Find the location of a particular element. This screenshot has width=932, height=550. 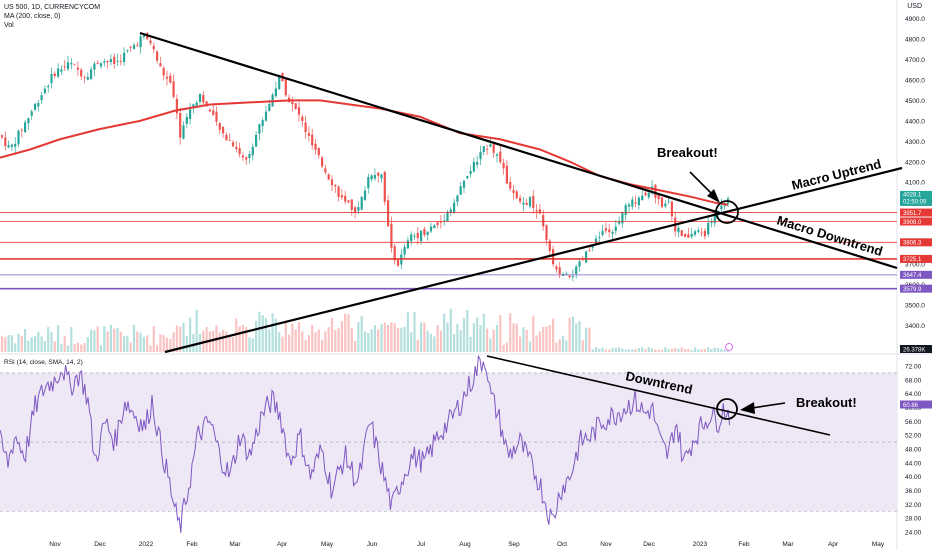

time-tick-label: May is located at coordinates (878, 544).